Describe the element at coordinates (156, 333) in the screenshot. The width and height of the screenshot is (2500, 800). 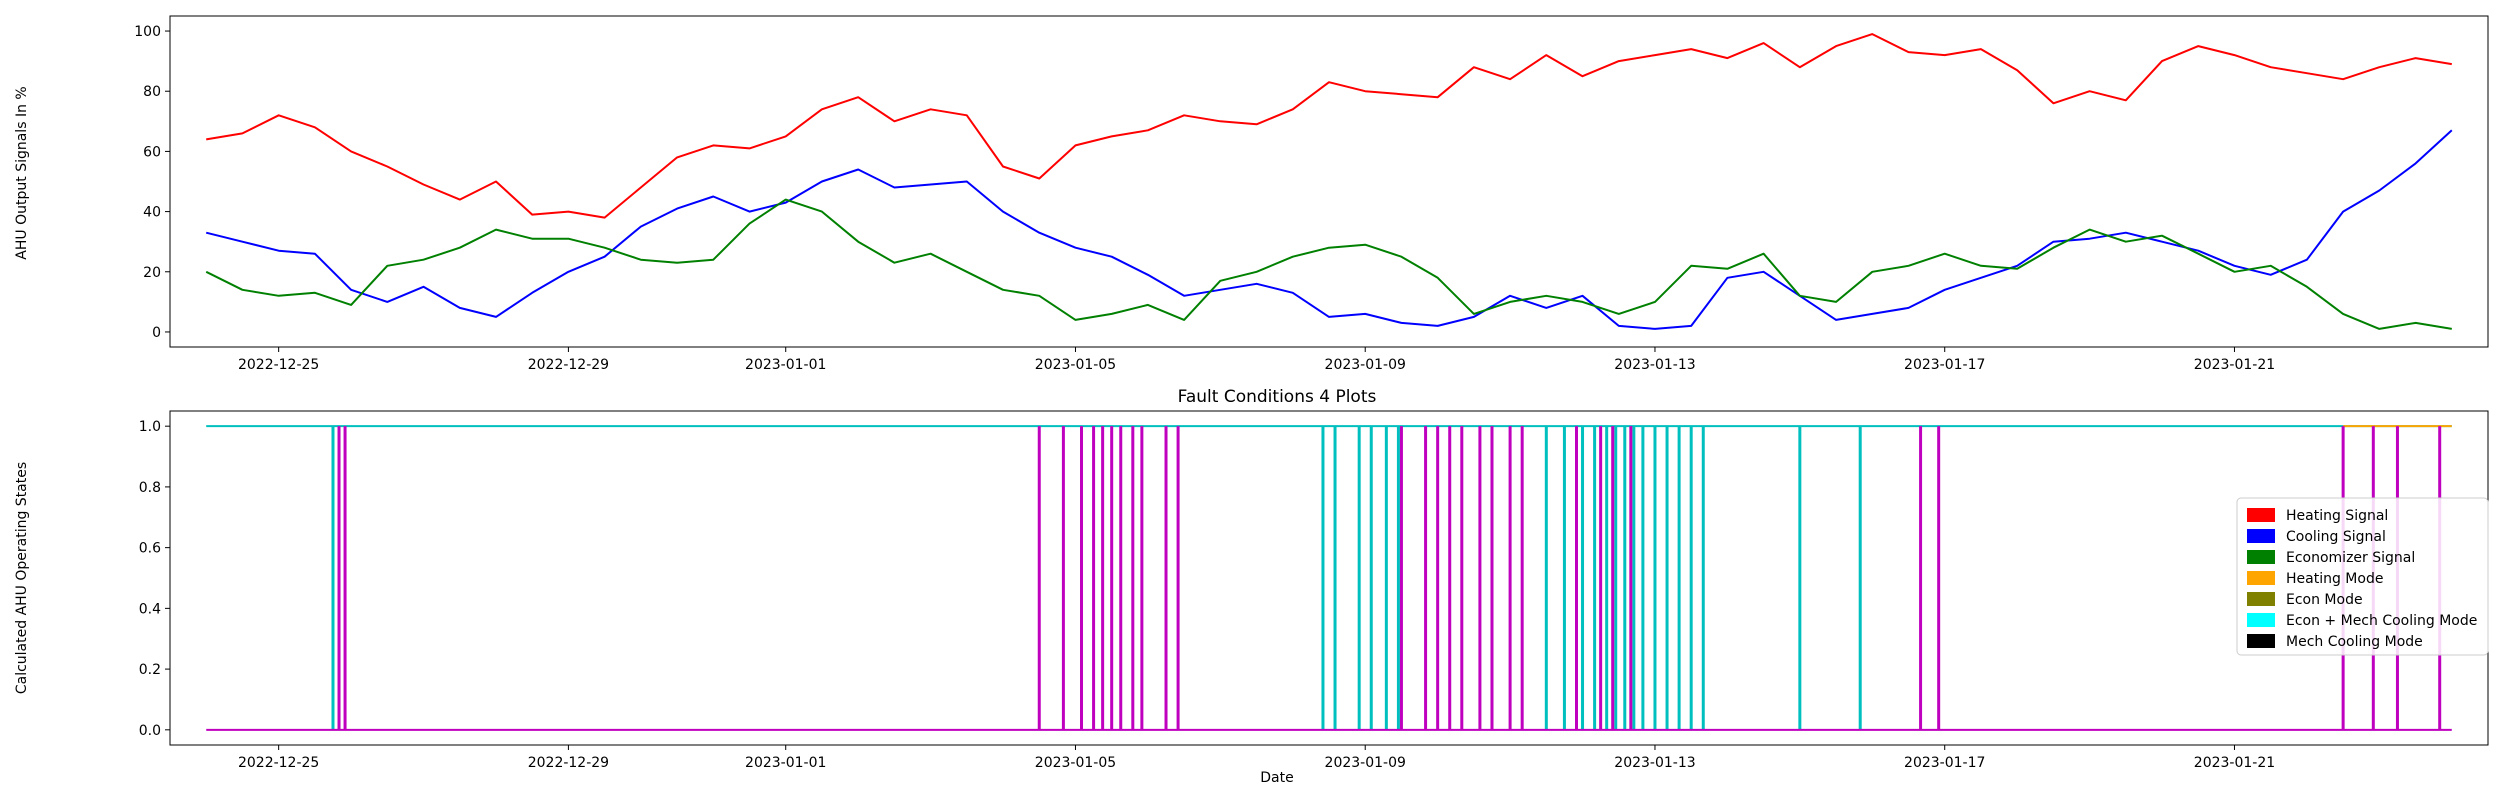
I see `y-tick-label: 0` at that location.